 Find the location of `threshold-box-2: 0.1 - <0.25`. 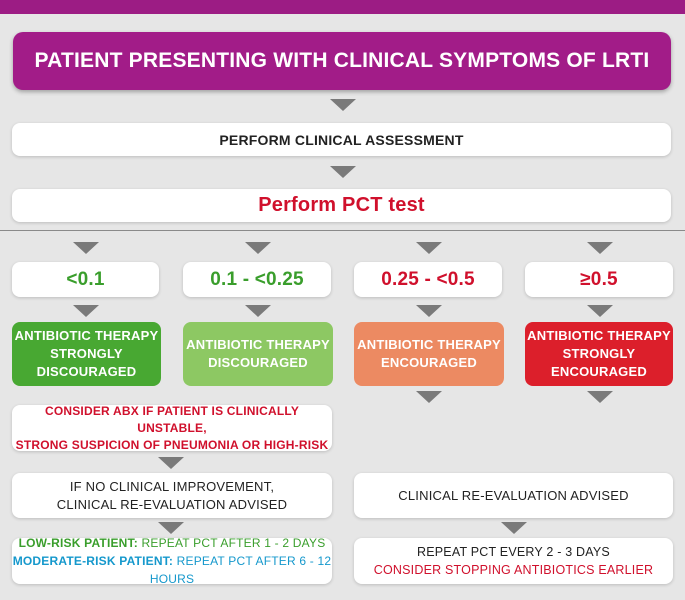

threshold-box-2: 0.1 - <0.25 is located at coordinates (257, 279).